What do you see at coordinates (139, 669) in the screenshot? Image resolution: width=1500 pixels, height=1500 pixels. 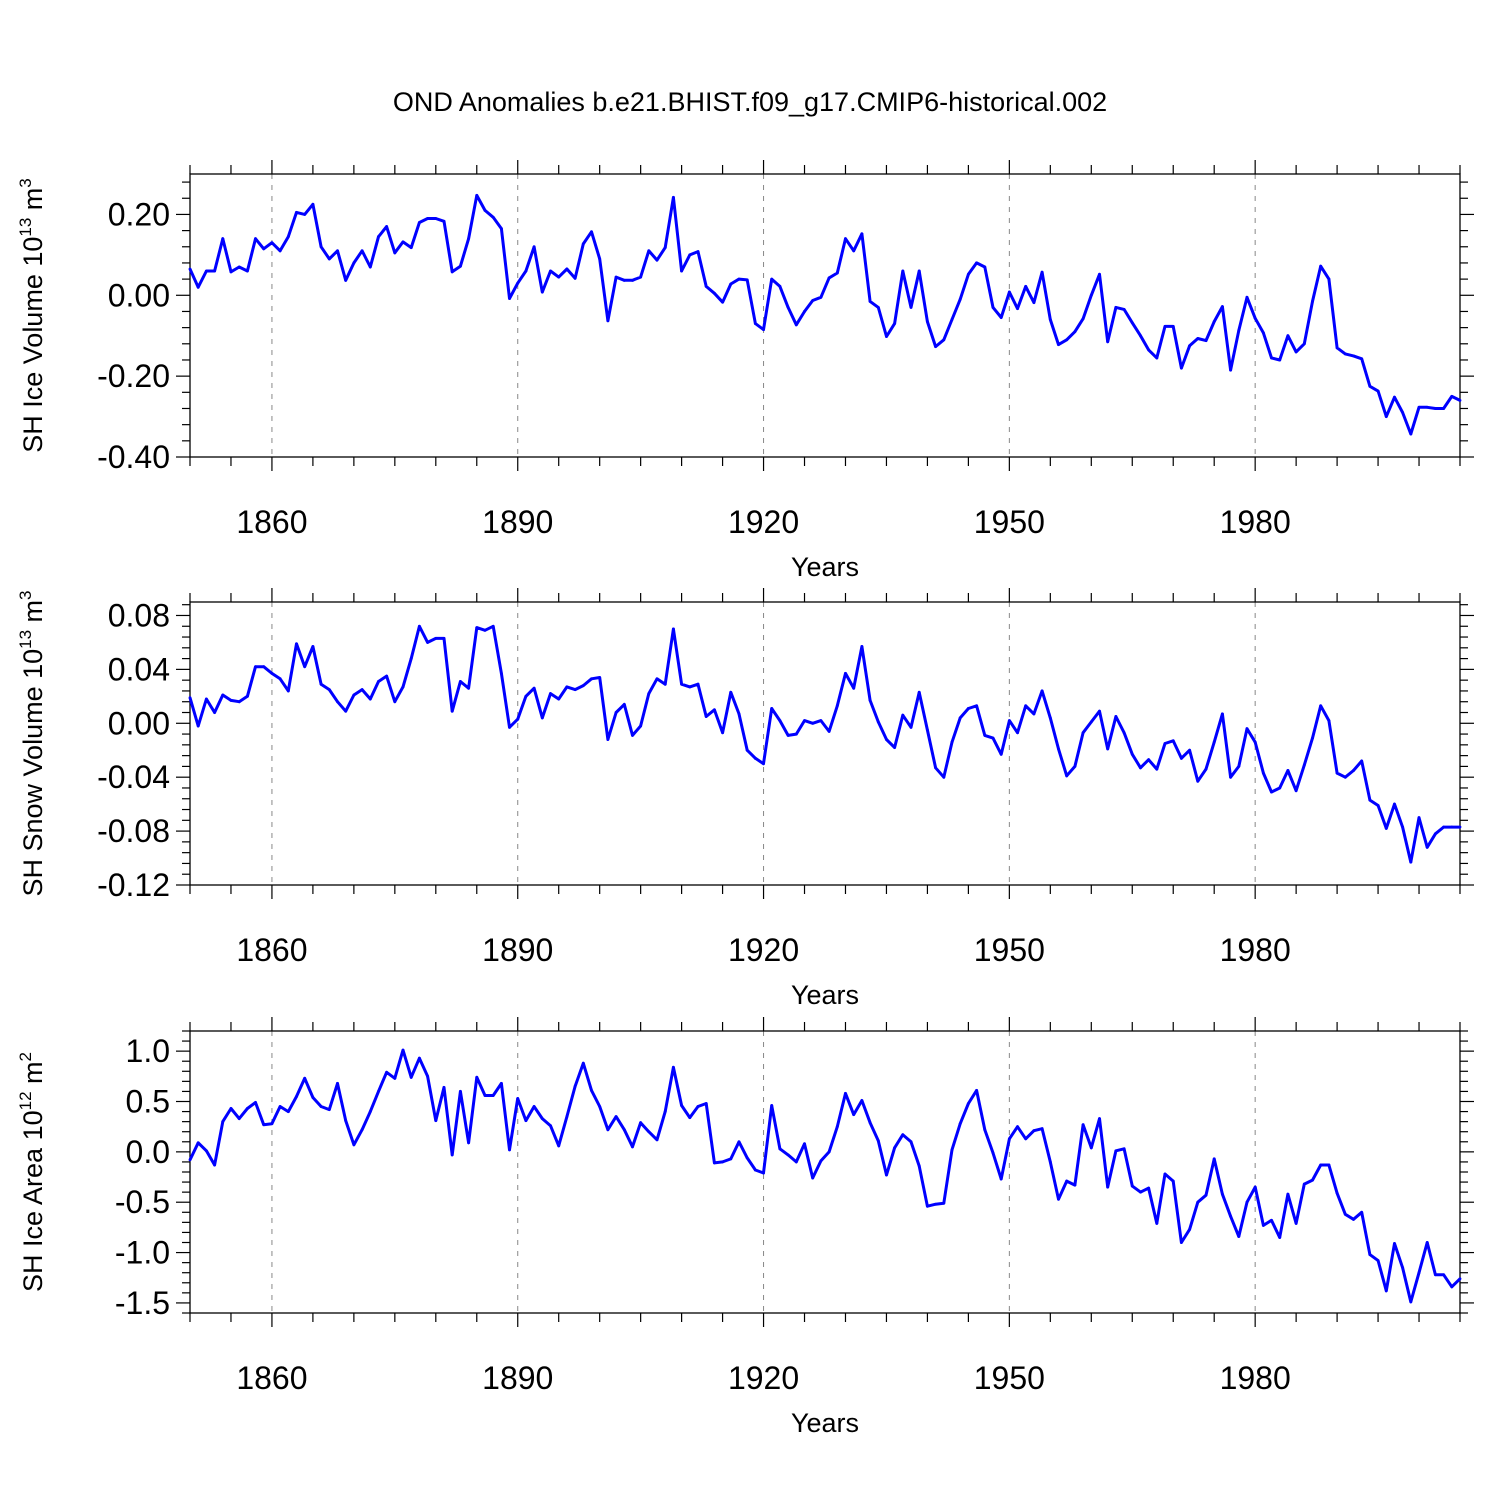 I see `y-tick-label: 0.04` at bounding box center [139, 669].